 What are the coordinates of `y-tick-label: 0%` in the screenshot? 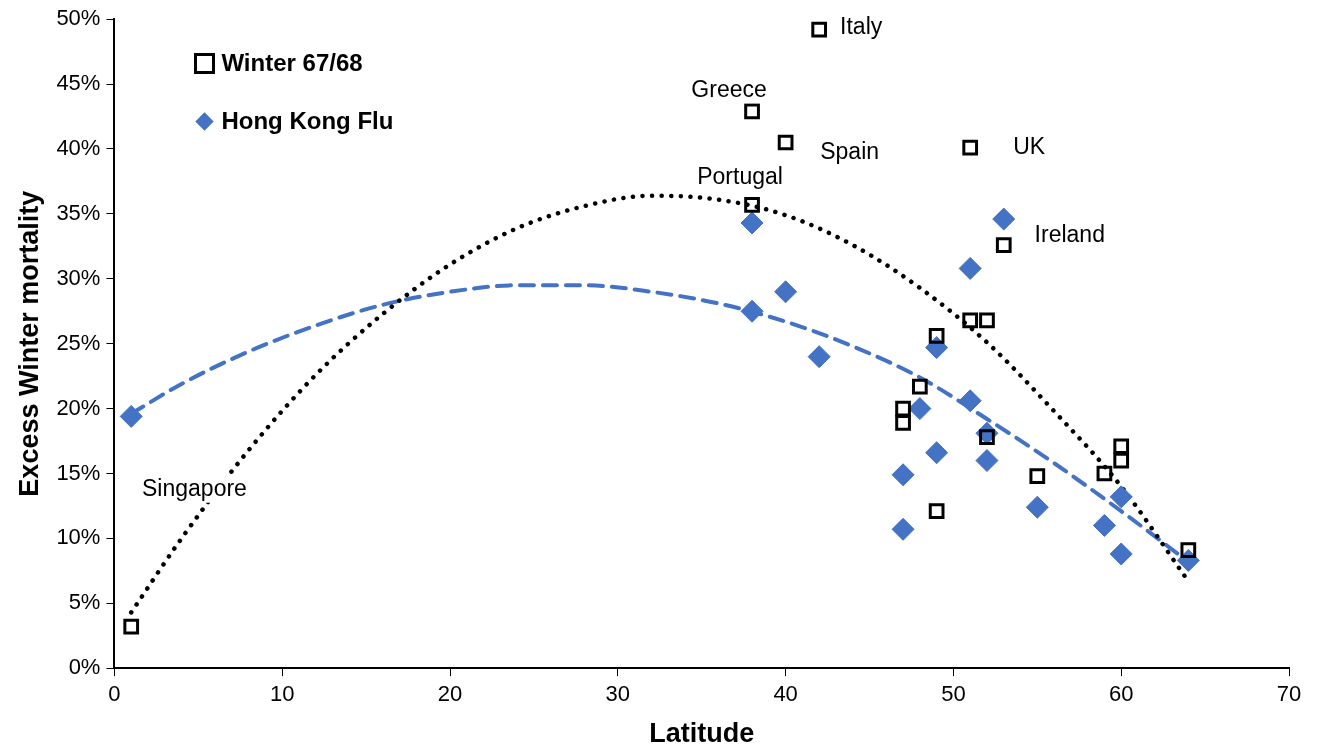 It's located at (84, 667).